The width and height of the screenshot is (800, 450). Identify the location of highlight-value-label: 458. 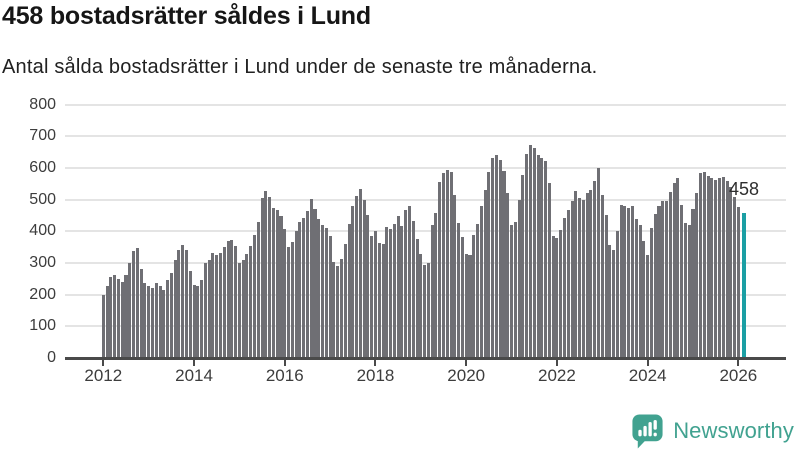
(743, 189).